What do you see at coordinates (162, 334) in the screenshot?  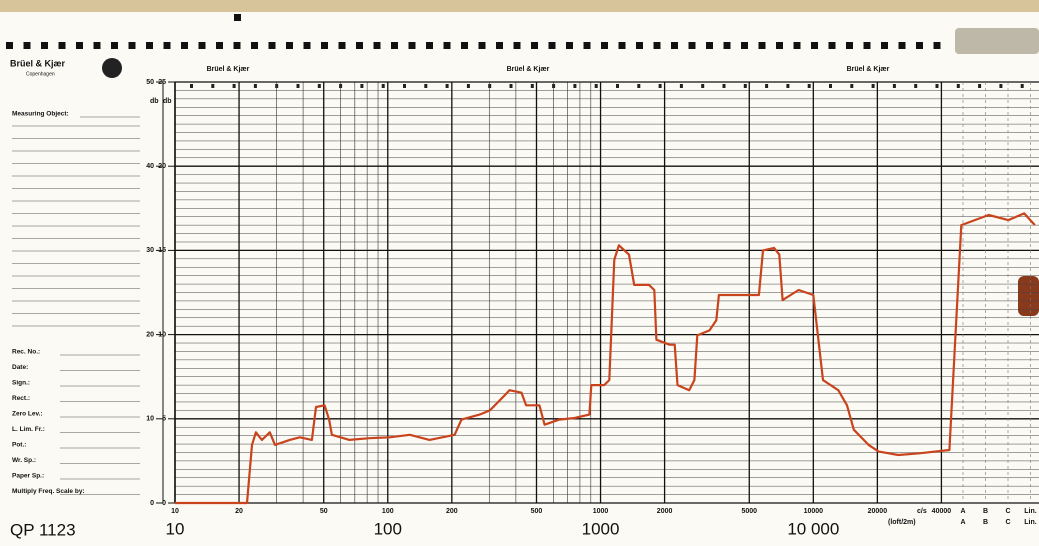 I see `y2-tick-label: 10` at bounding box center [162, 334].